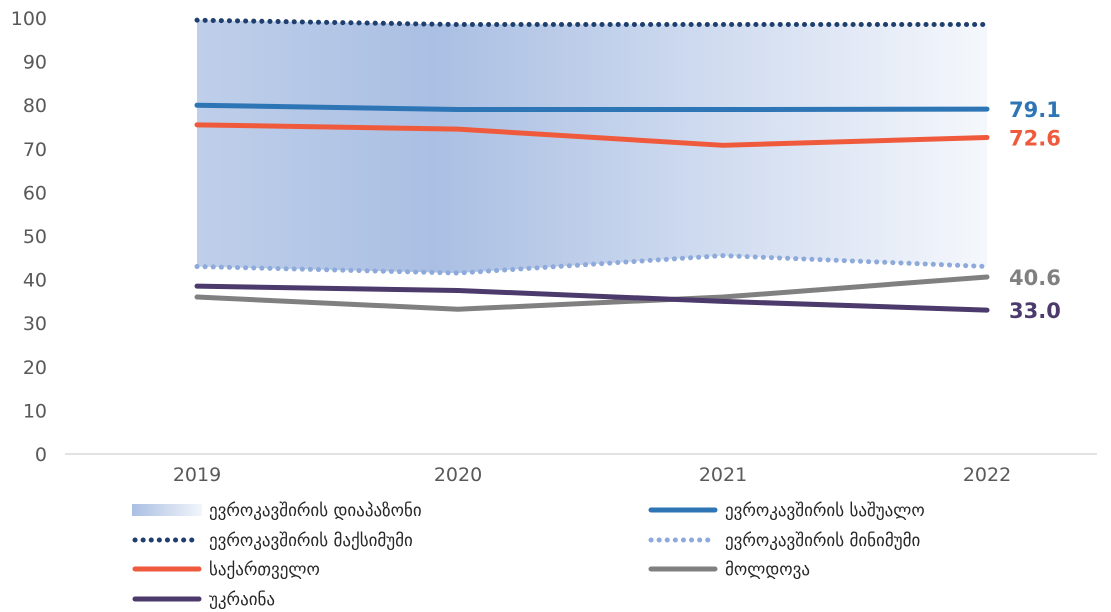  I want to click on y-tick-label: 10, so click(35, 411).